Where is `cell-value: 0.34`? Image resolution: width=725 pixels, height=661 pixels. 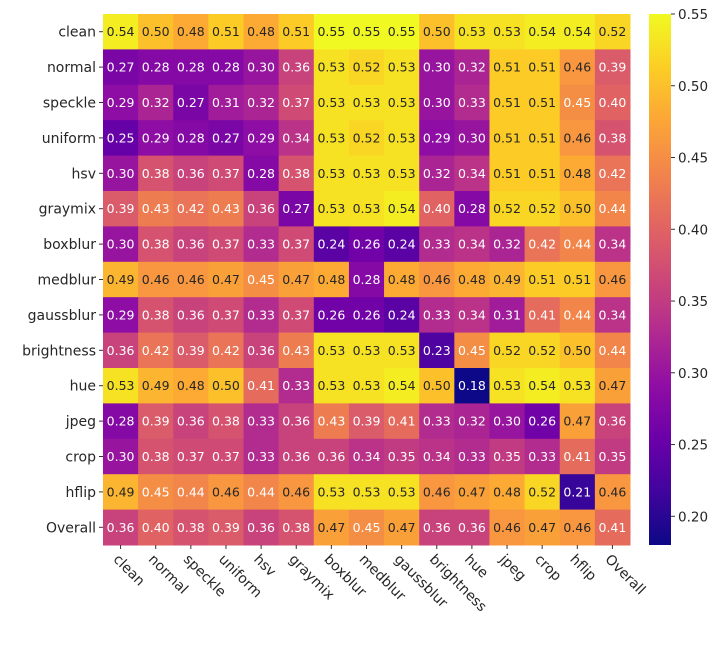 cell-value: 0.34 is located at coordinates (367, 456).